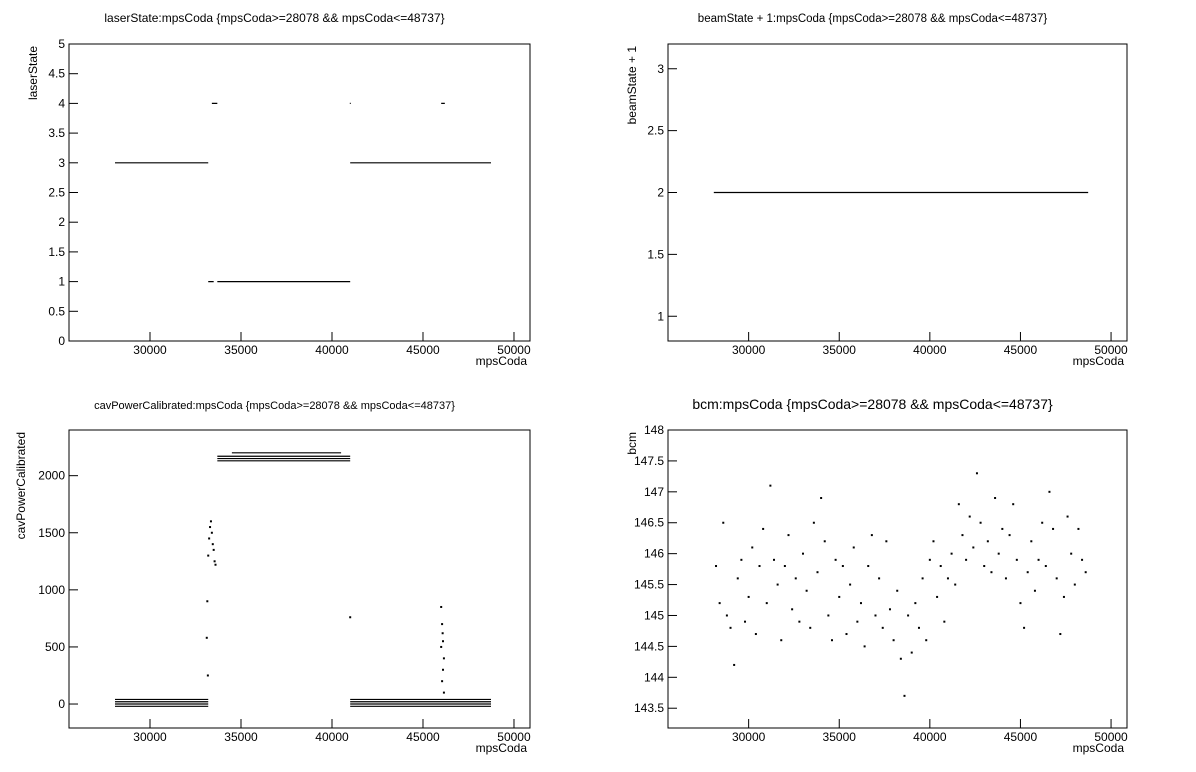 Image resolution: width=1196 pixels, height=772 pixels. I want to click on y-tick-label: 4, so click(61, 103).